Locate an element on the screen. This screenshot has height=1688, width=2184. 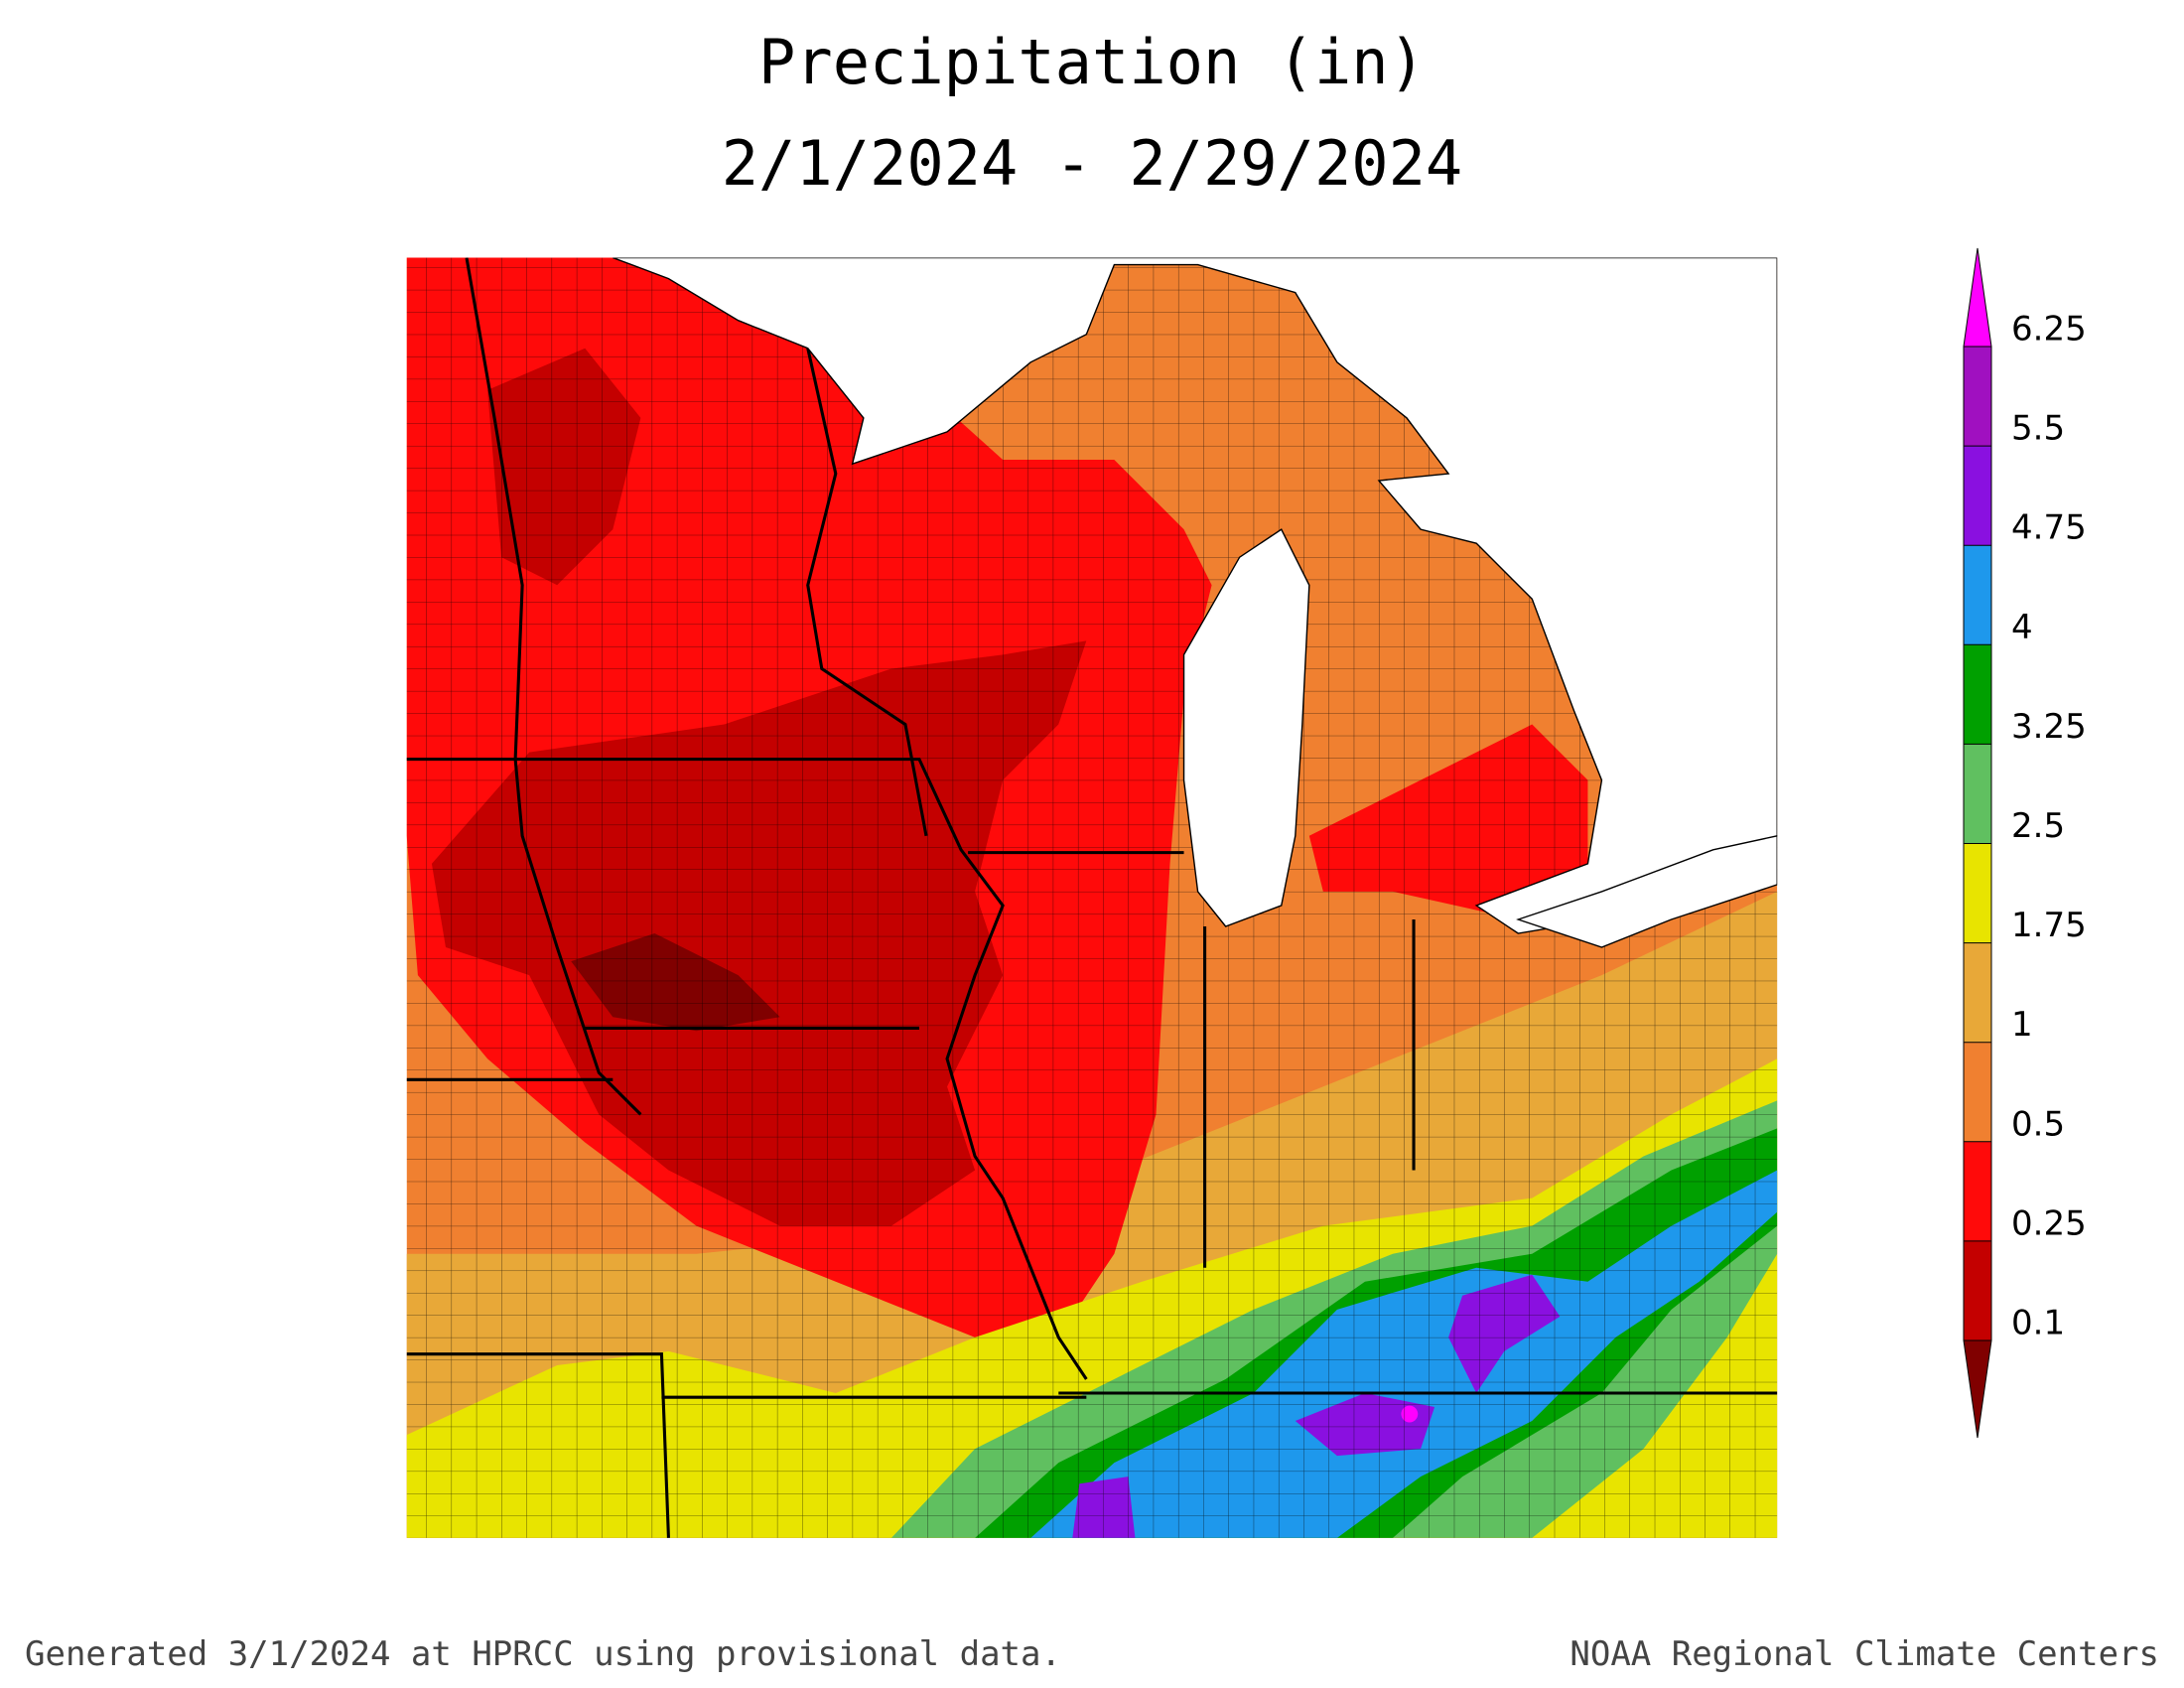
colorbar-label: 3.25 is located at coordinates (2049, 727).